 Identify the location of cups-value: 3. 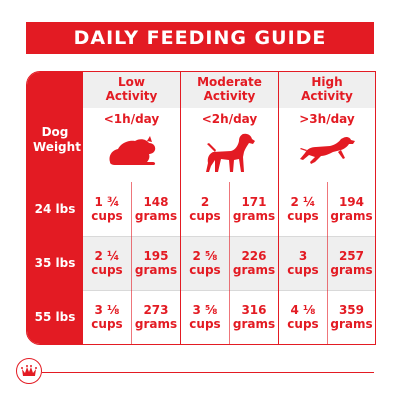
(303, 255).